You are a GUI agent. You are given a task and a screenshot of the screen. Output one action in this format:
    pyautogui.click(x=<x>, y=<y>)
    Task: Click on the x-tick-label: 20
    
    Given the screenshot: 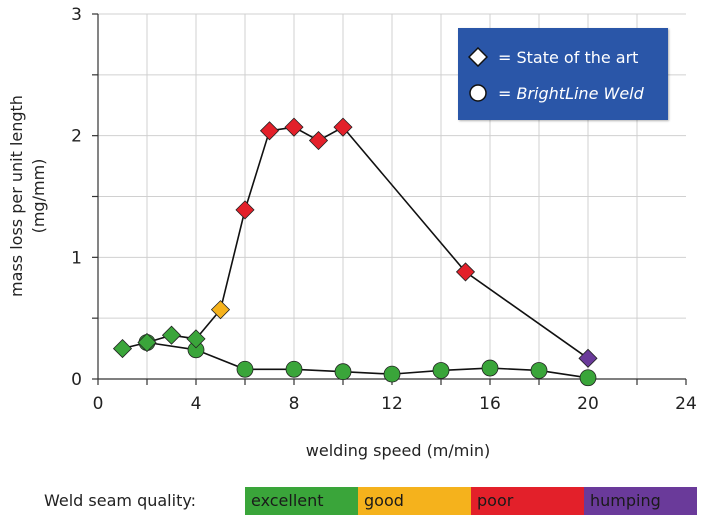 What is the action you would take?
    pyautogui.click(x=588, y=404)
    